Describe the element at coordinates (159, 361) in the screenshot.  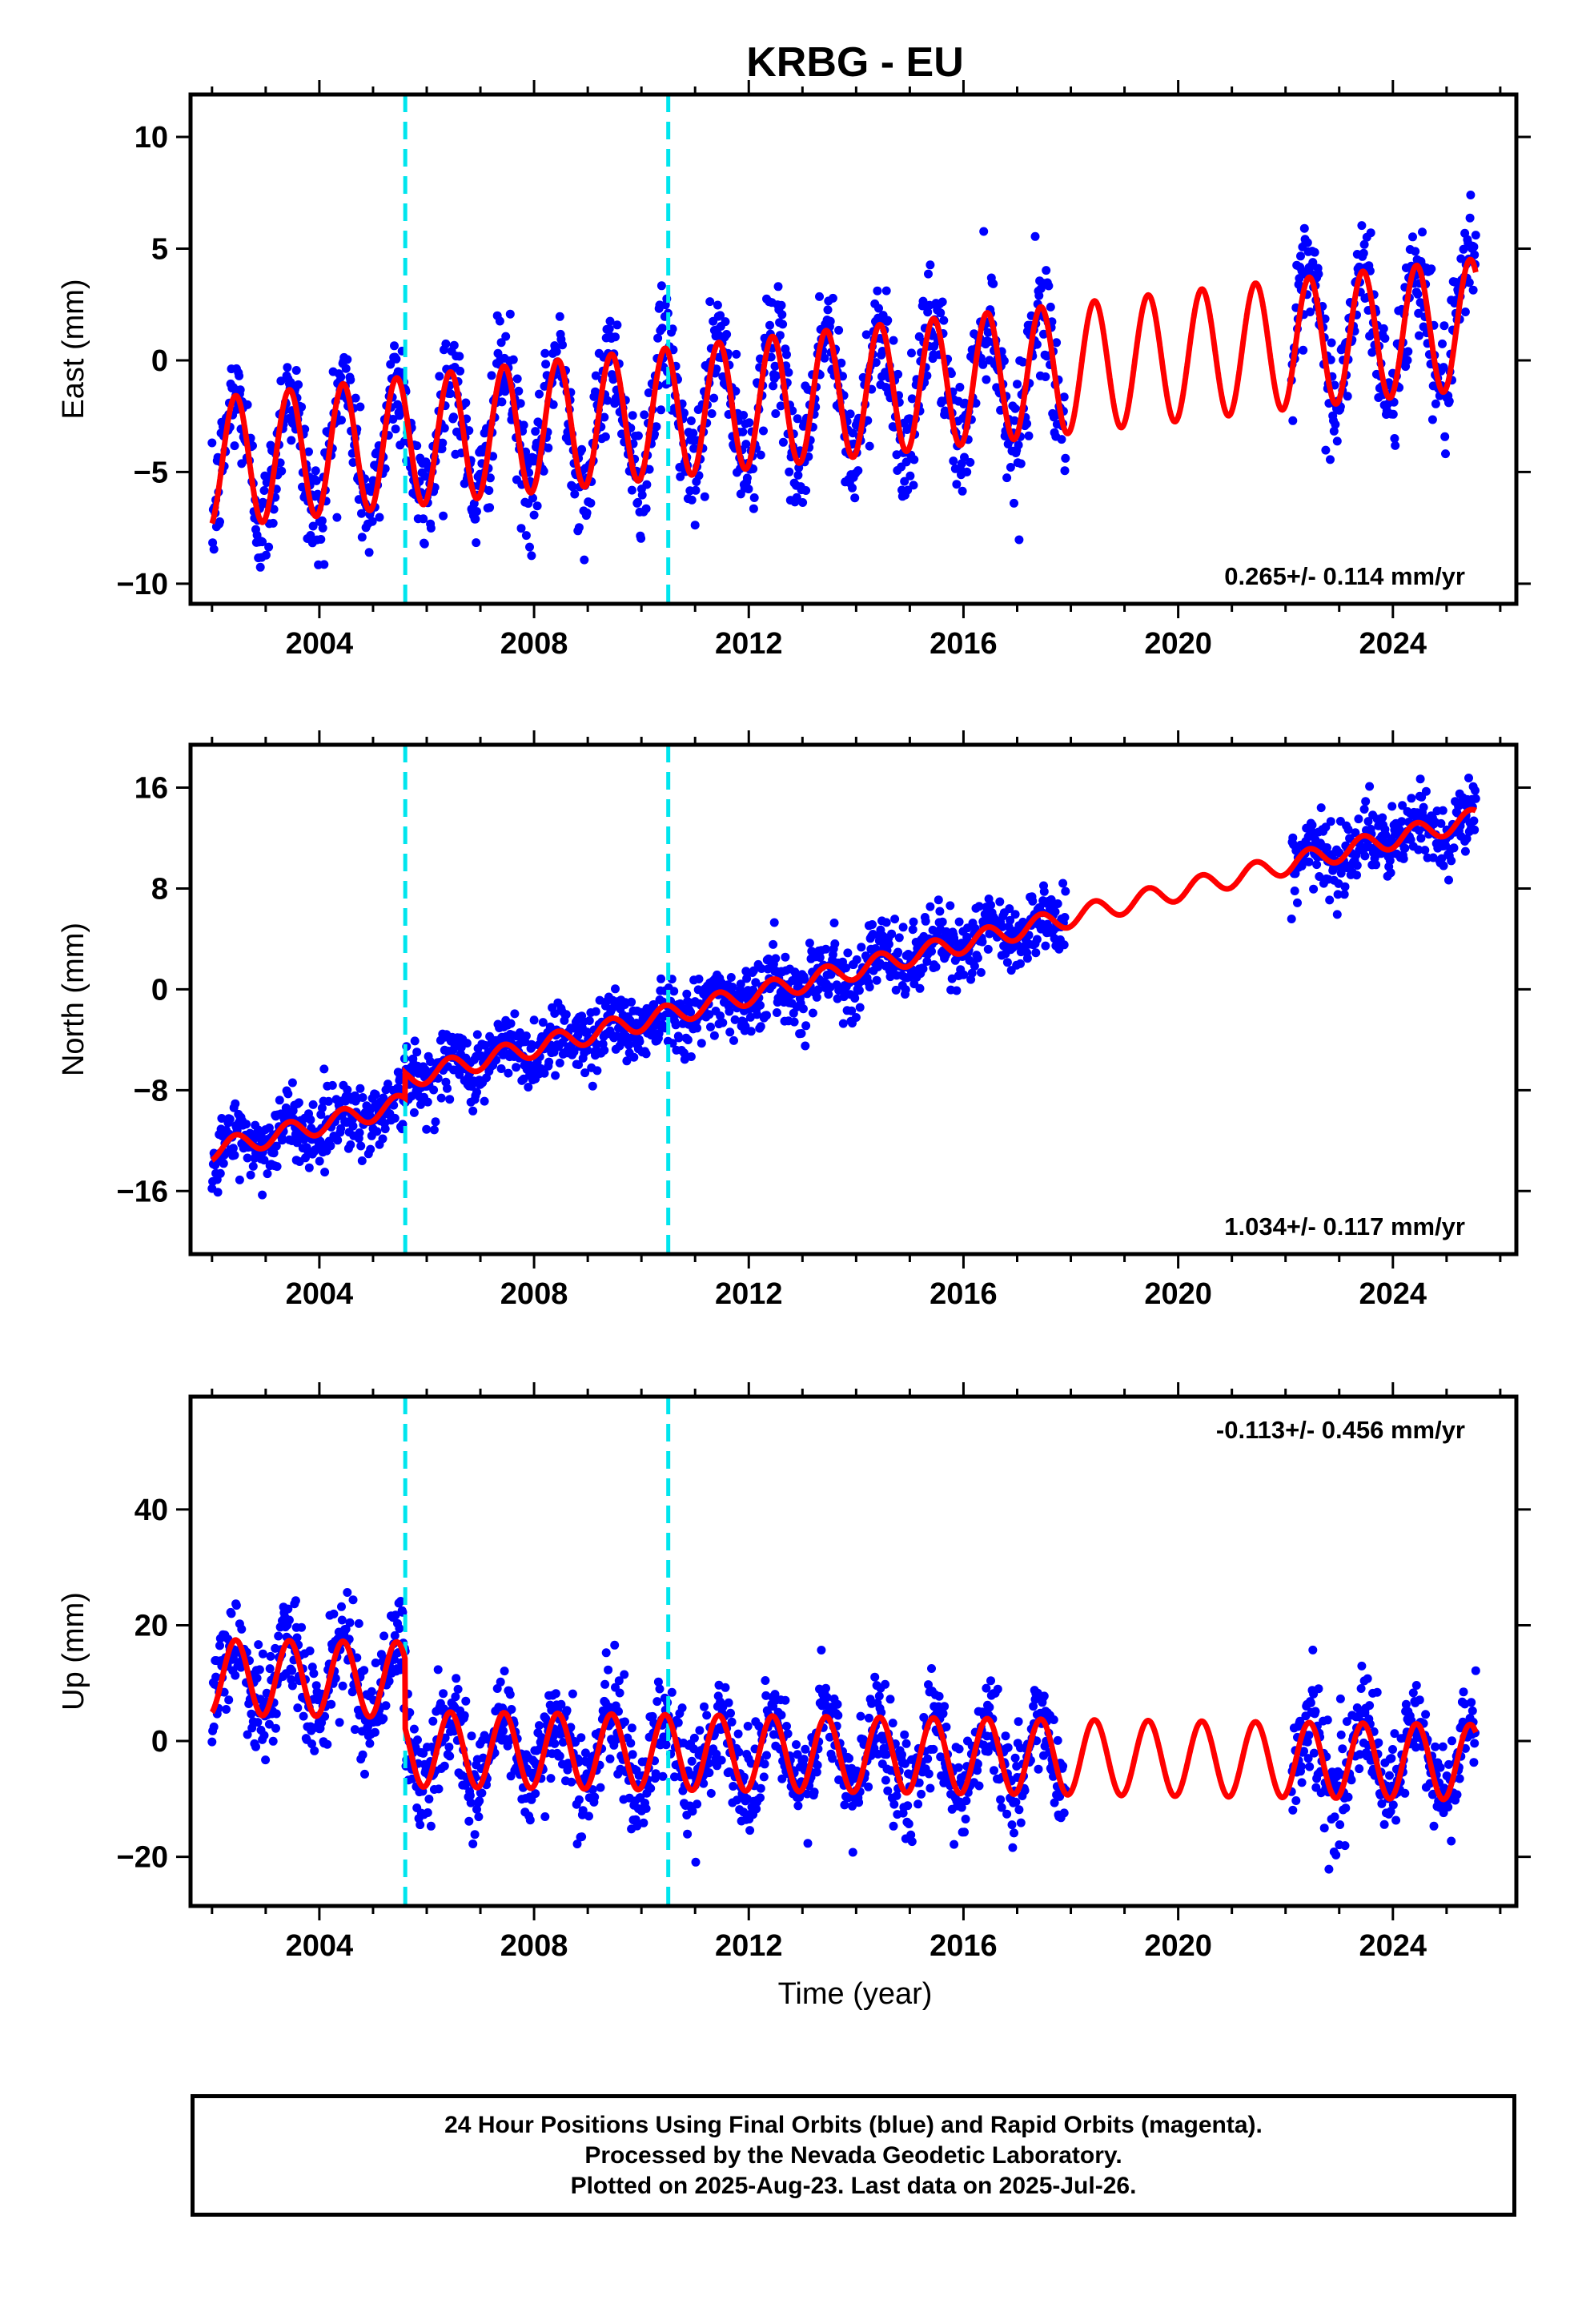
I see `y-tick-label: 0` at that location.